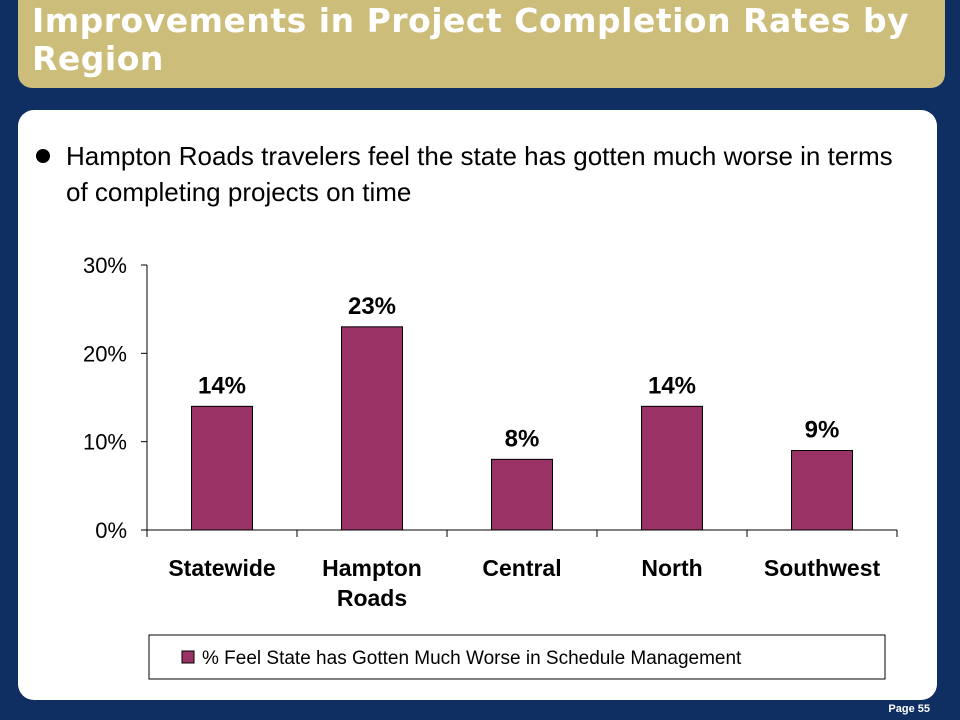 Image resolution: width=960 pixels, height=720 pixels. Describe the element at coordinates (105, 265) in the screenshot. I see `y-tick-label: 30%` at that location.